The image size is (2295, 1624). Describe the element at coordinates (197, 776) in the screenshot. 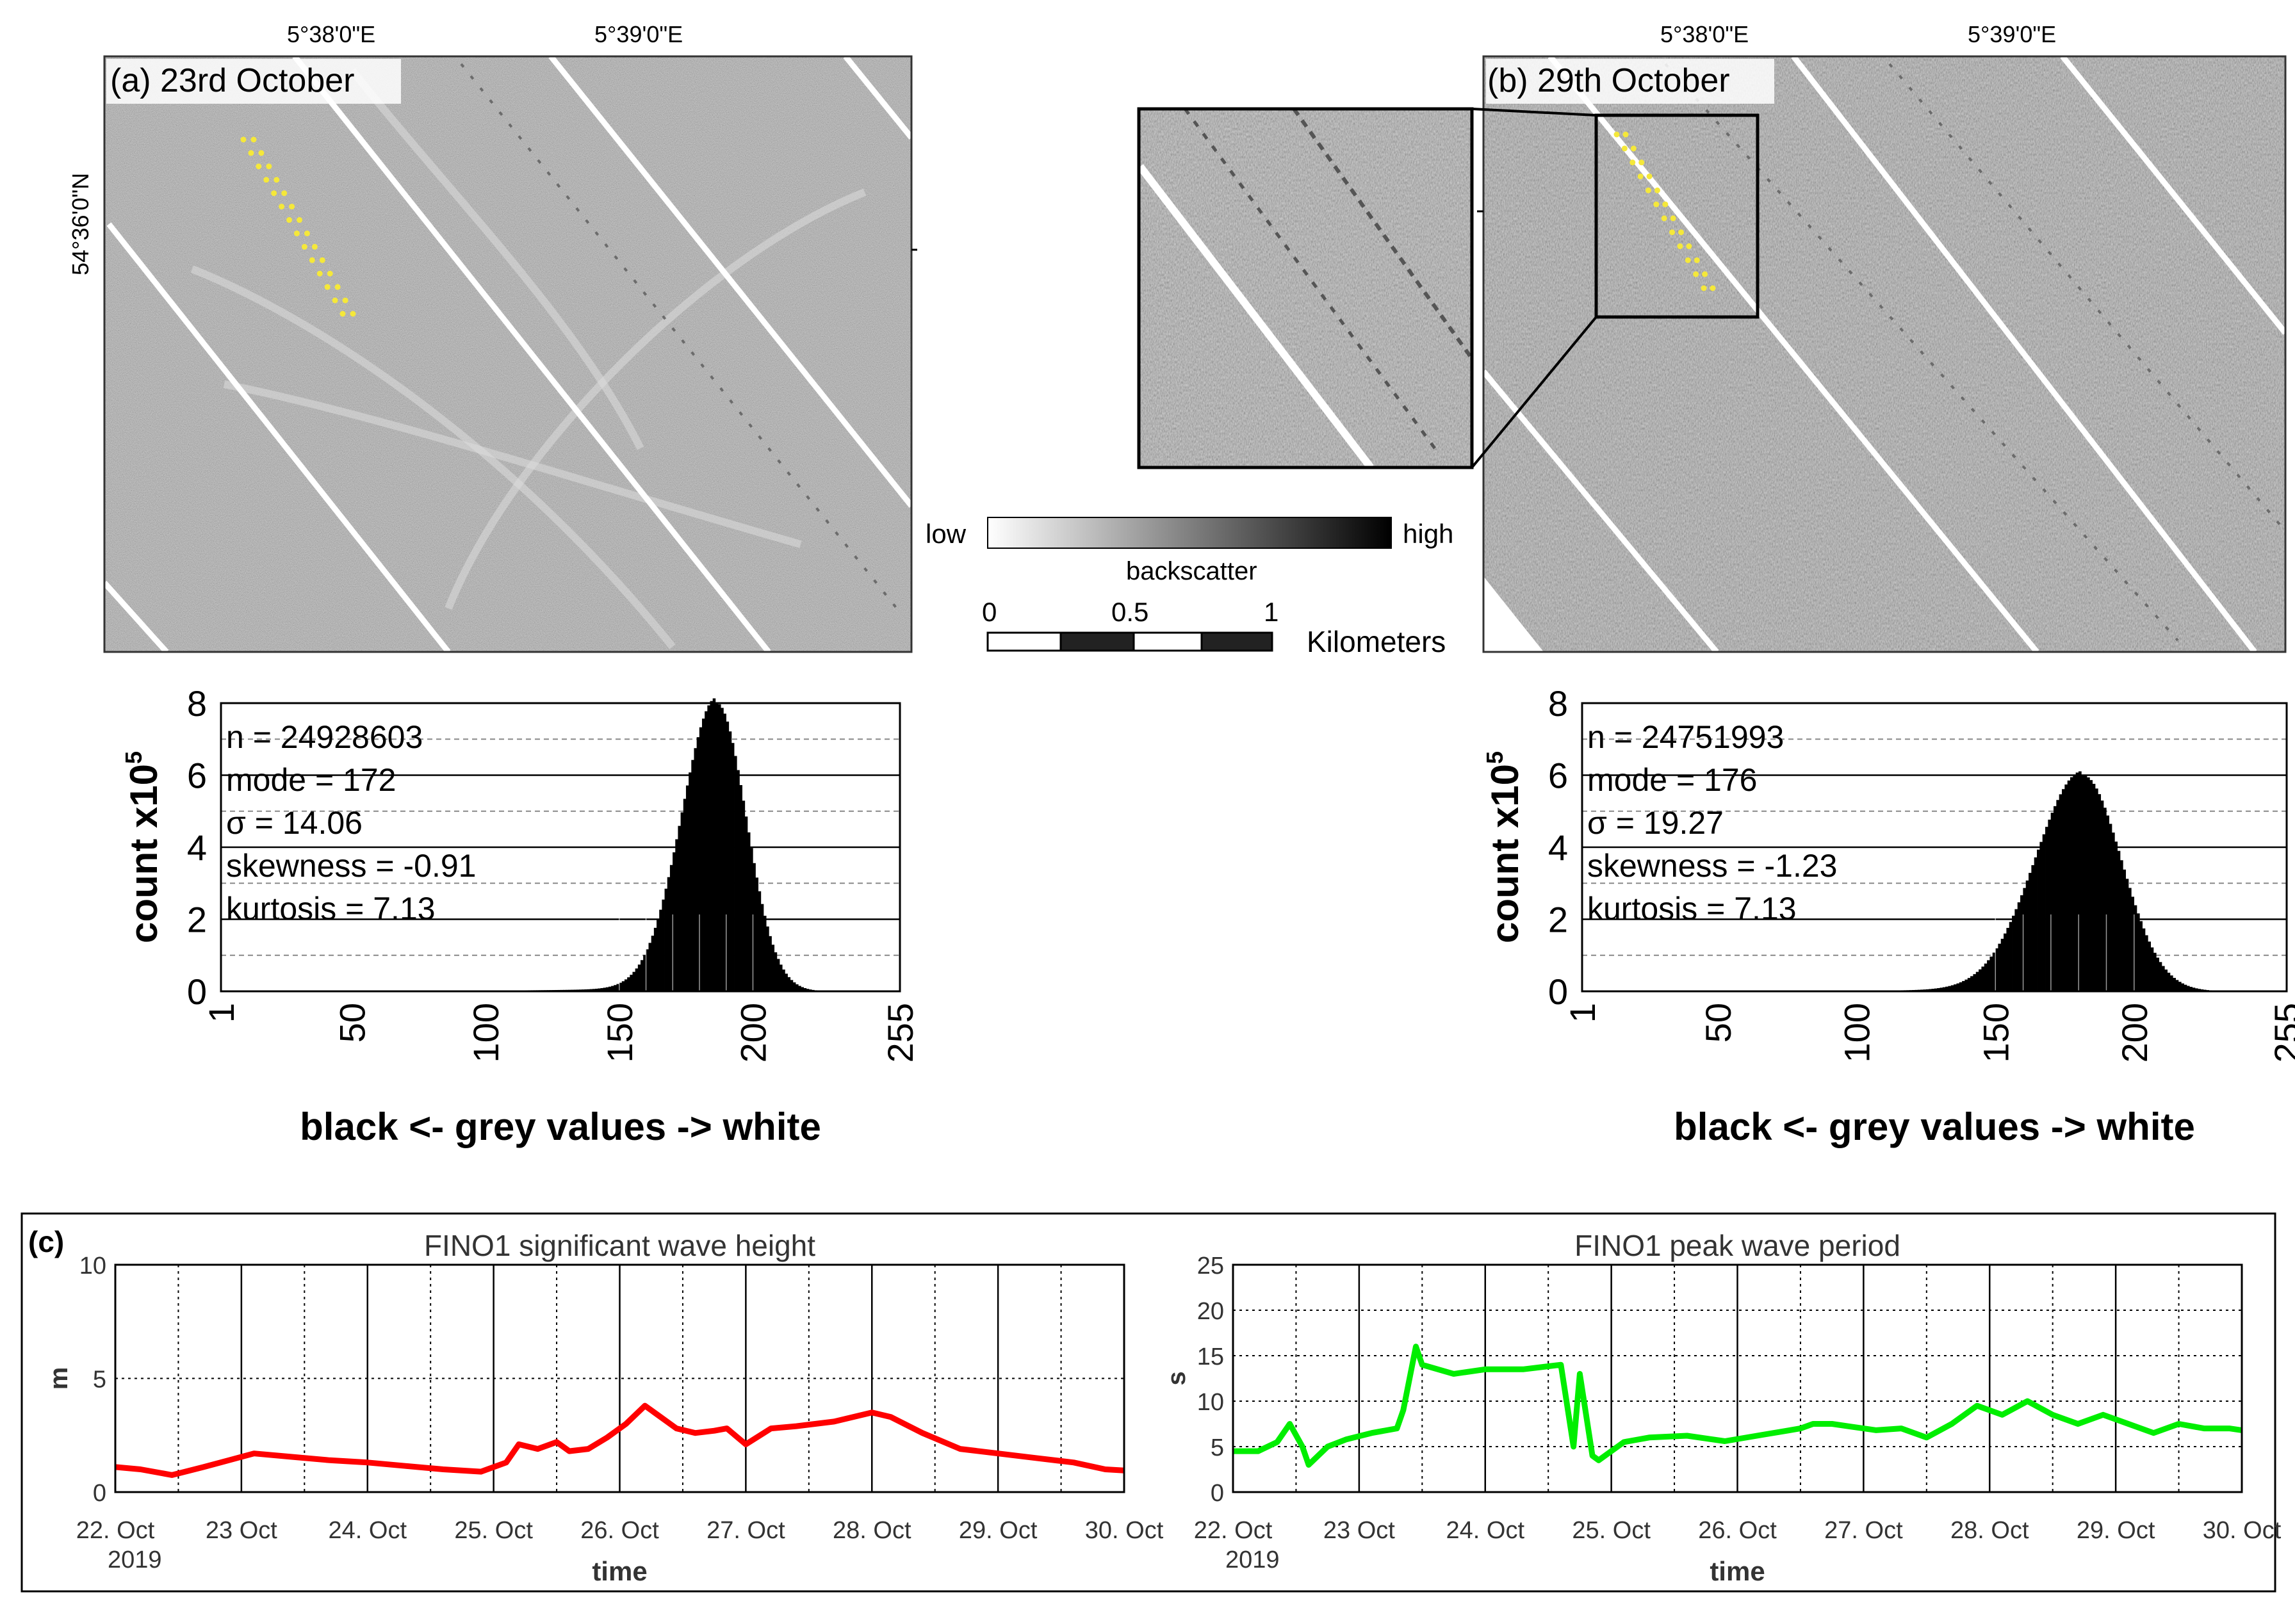

I see `hist-ytick-label: 6` at that location.